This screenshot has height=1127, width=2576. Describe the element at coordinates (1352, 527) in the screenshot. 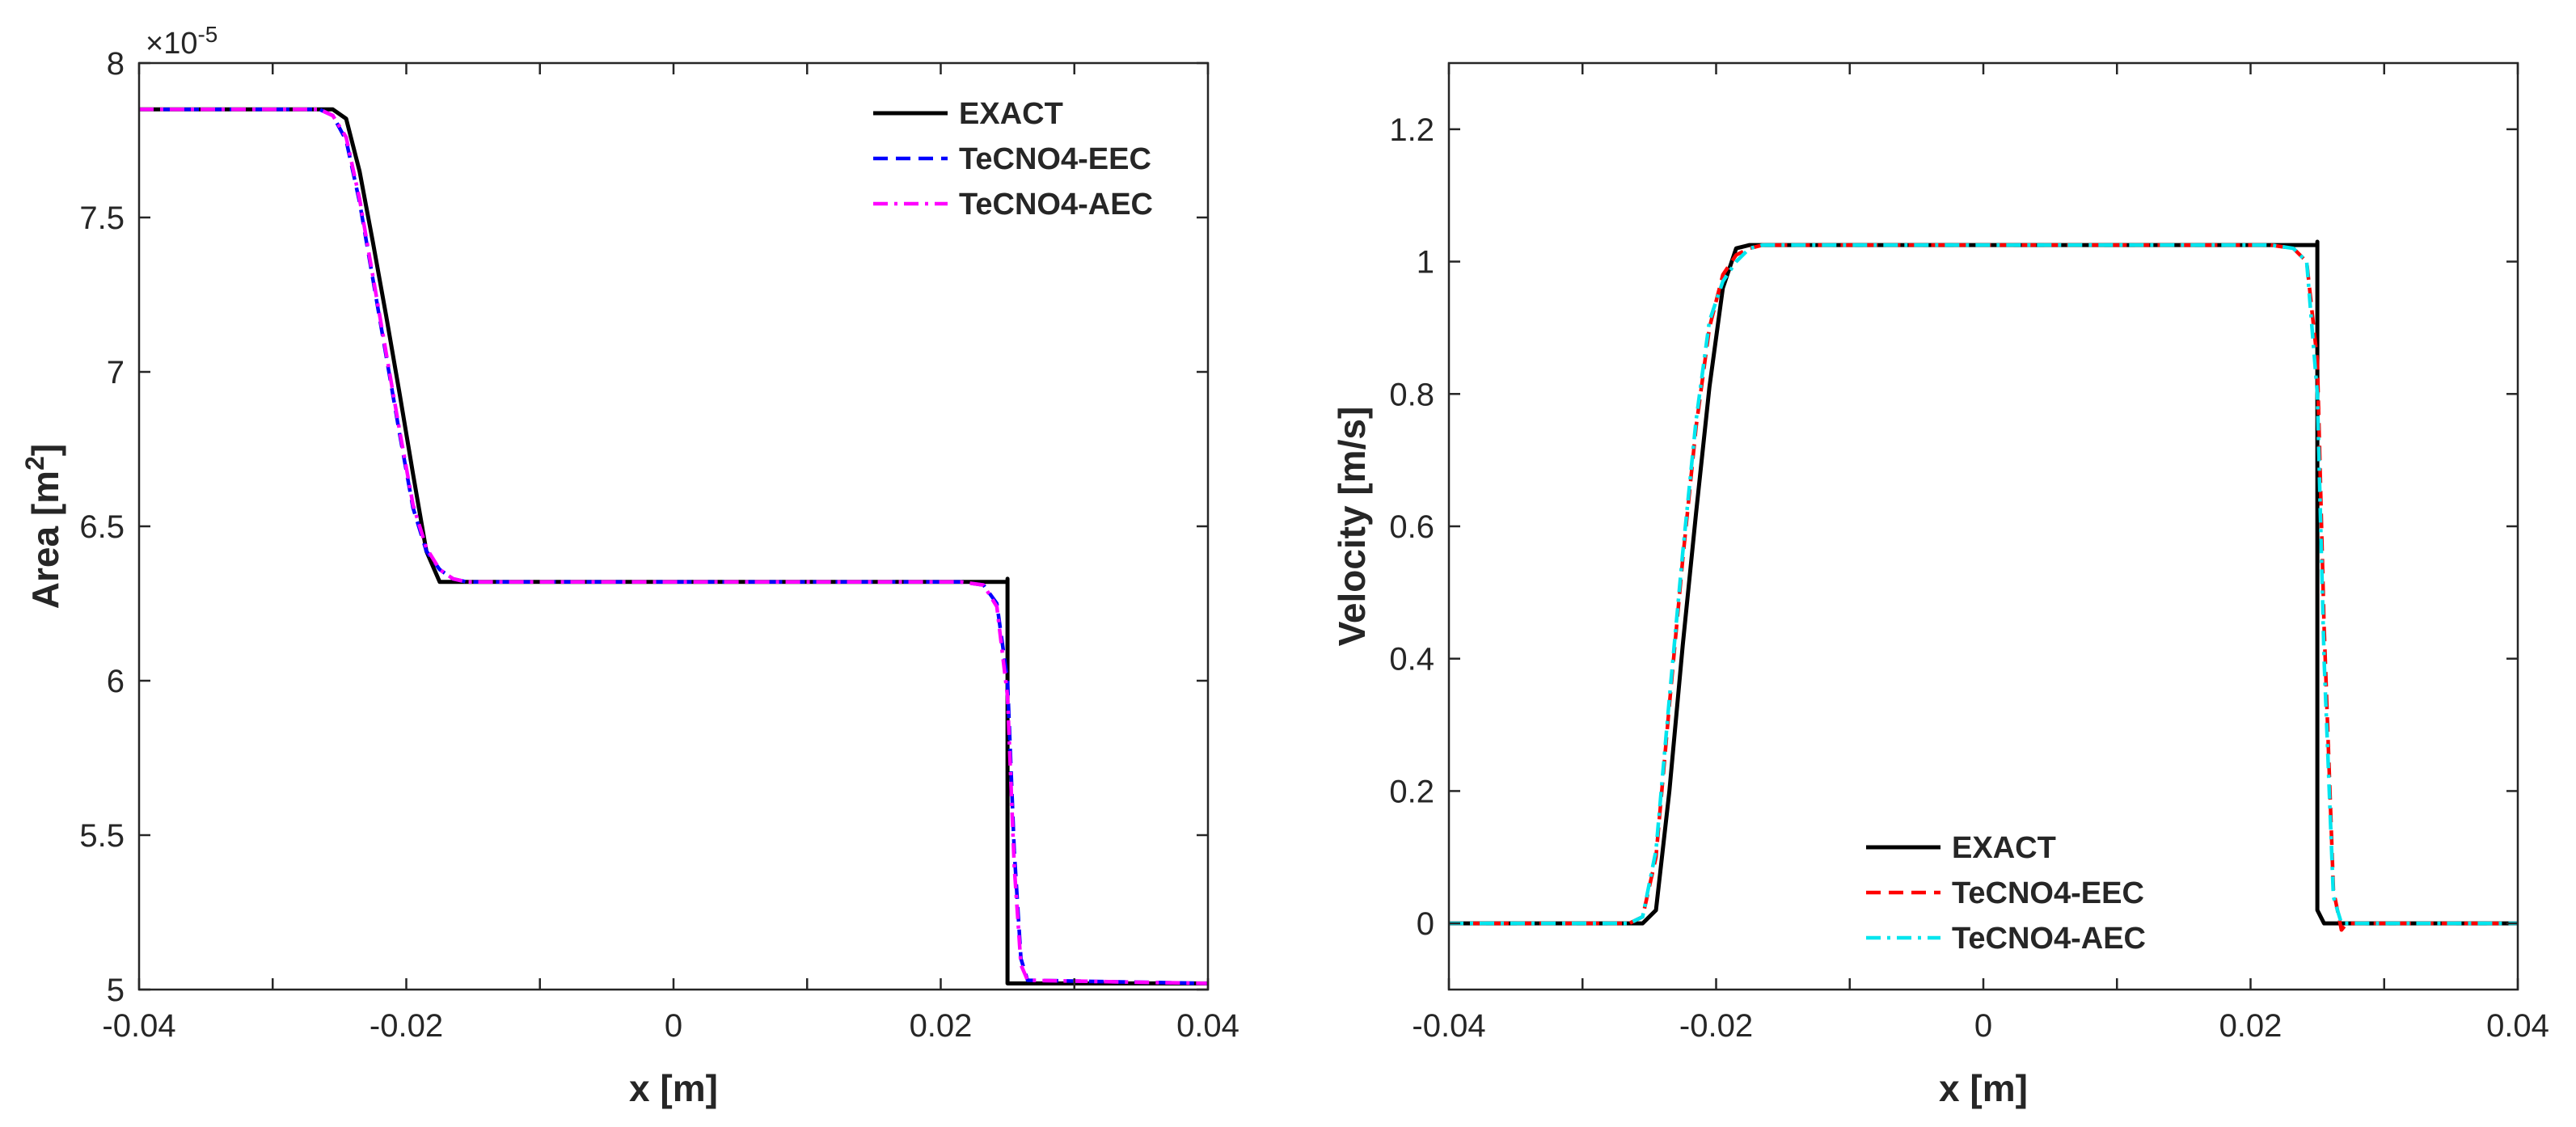

I see `velocity-y-axis-label: Velocity [m/s]` at that location.